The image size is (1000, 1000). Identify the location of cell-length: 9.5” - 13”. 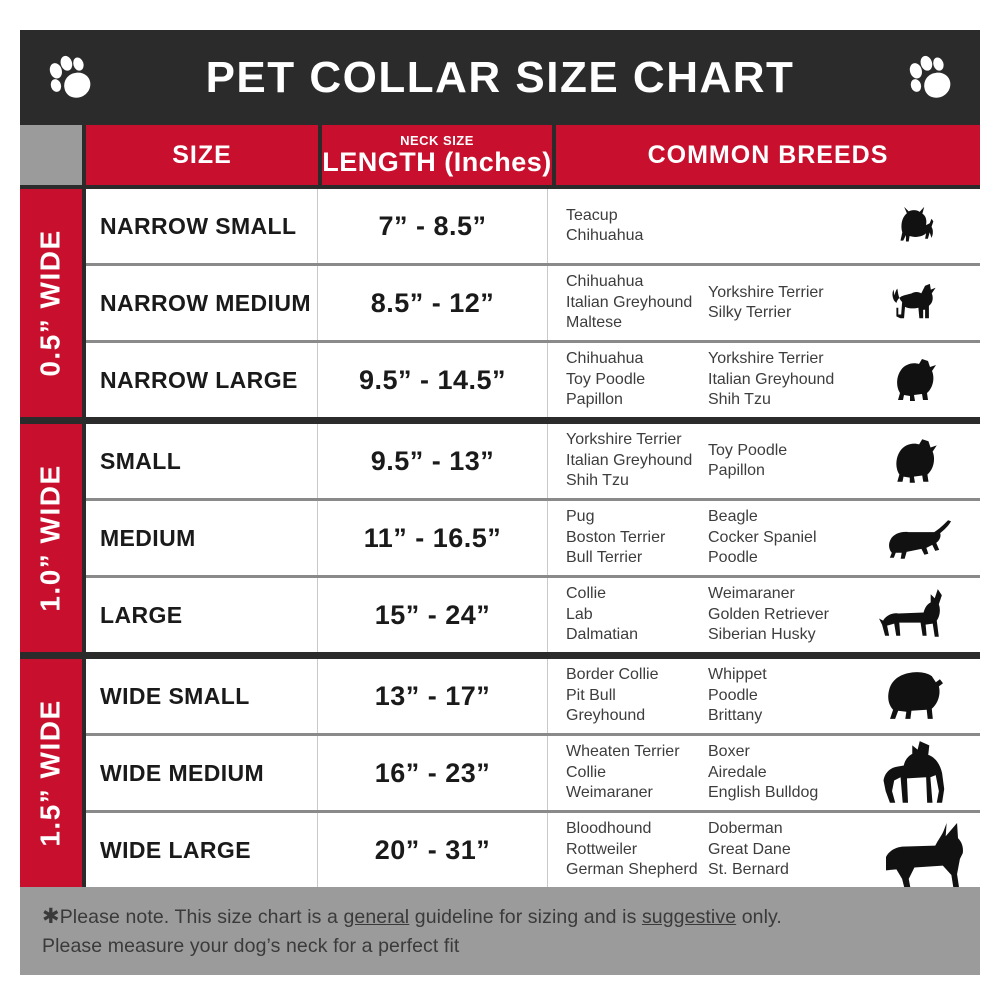
(433, 461).